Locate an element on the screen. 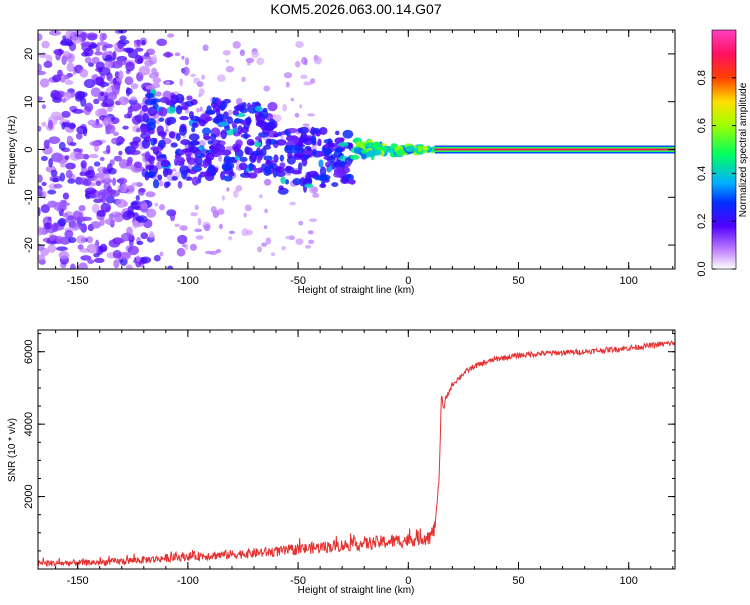 The image size is (750, 605). spectrogram-xtick-label: -150 is located at coordinates (78, 281).